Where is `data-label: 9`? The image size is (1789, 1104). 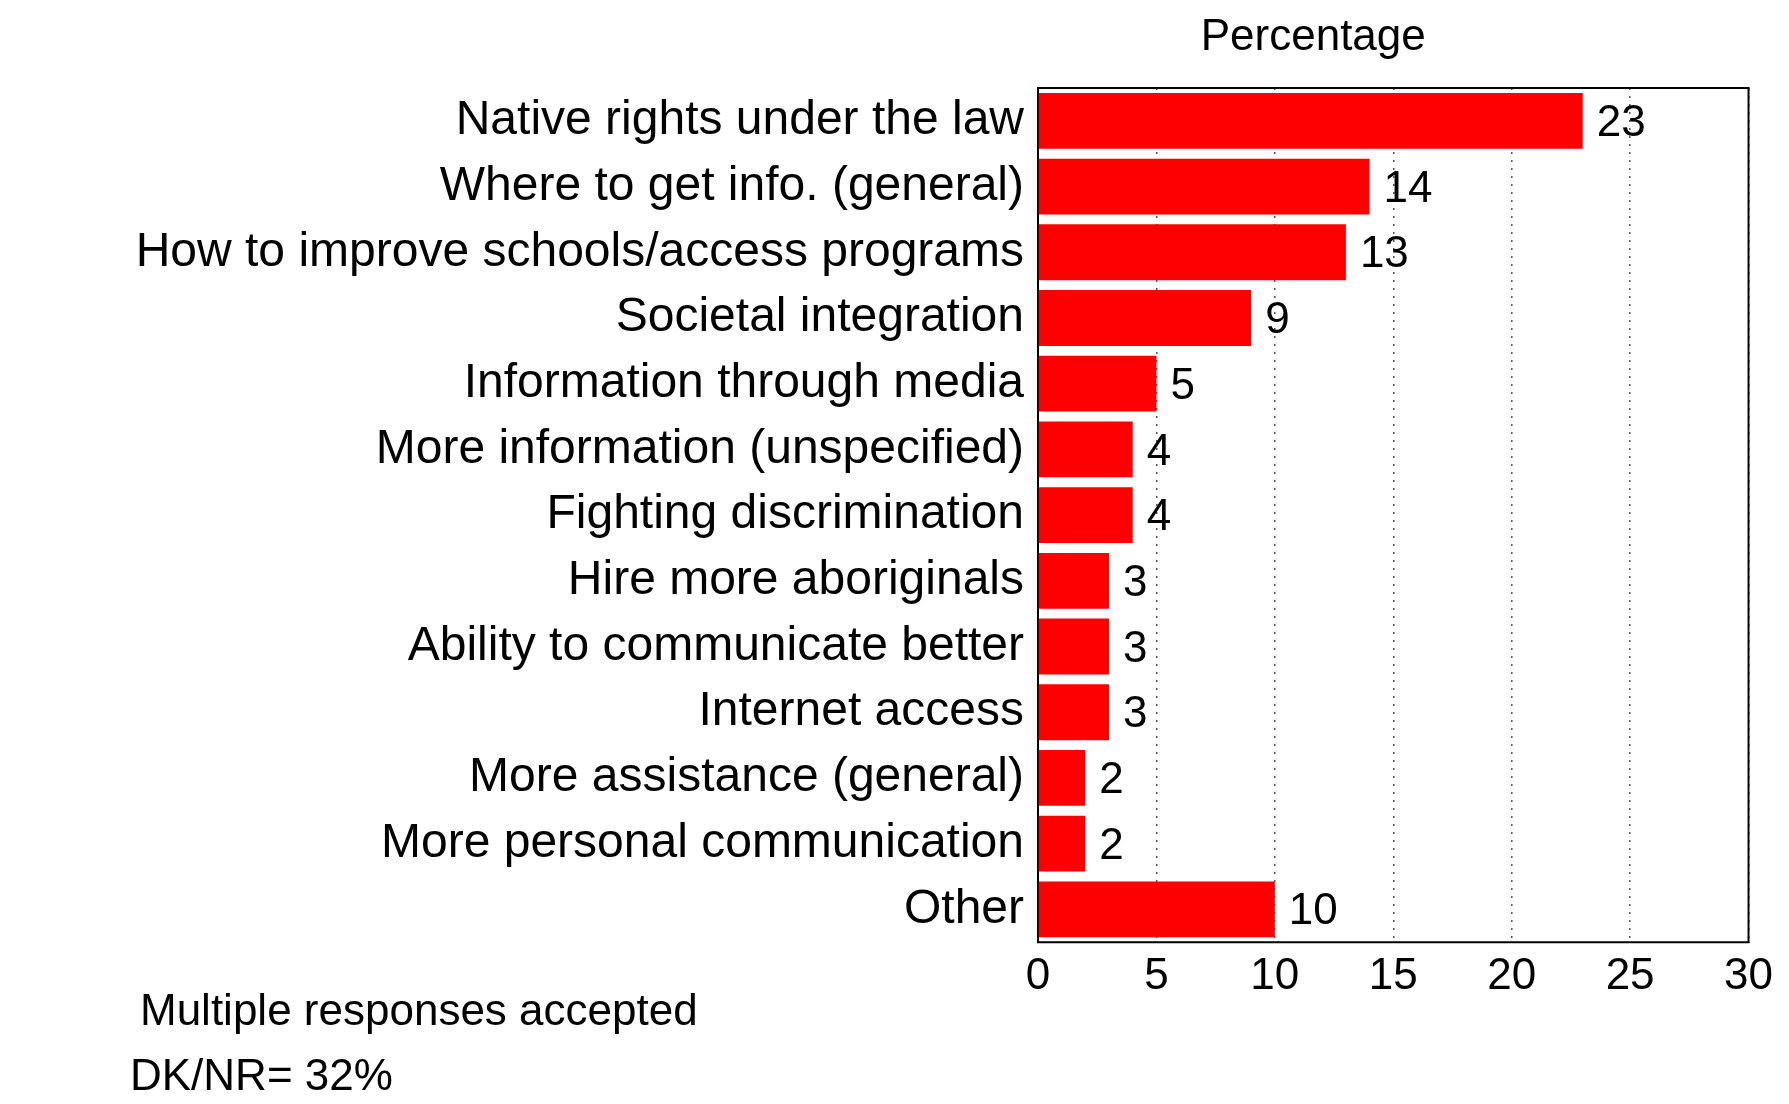 data-label: 9 is located at coordinates (1277, 318).